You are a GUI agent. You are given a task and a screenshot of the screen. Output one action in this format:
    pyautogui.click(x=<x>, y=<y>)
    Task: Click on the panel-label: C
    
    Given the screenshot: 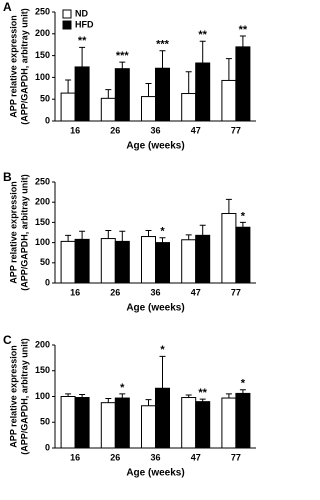 What is the action you would take?
    pyautogui.click(x=7, y=340)
    